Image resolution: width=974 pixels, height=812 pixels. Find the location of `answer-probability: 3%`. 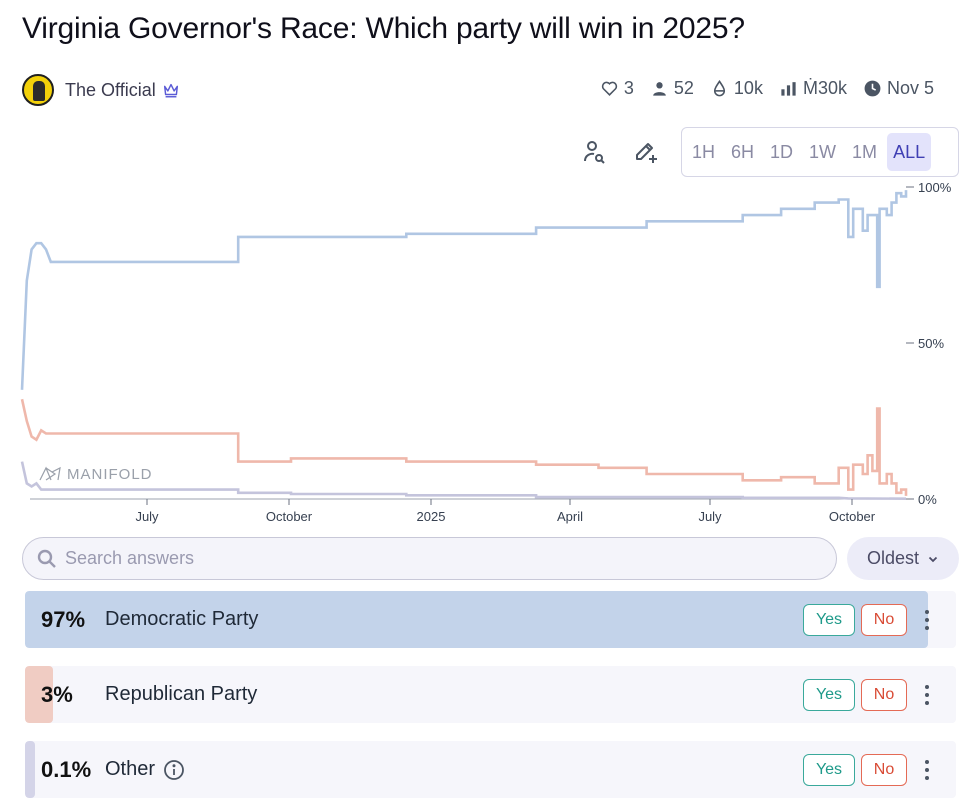

answer-probability: 3% is located at coordinates (57, 694).